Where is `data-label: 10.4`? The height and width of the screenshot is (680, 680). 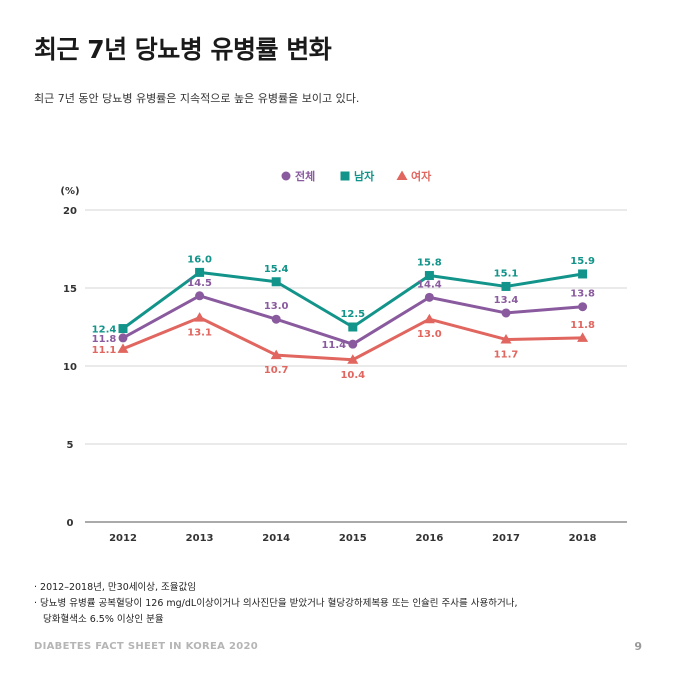 data-label: 10.4 is located at coordinates (352, 375).